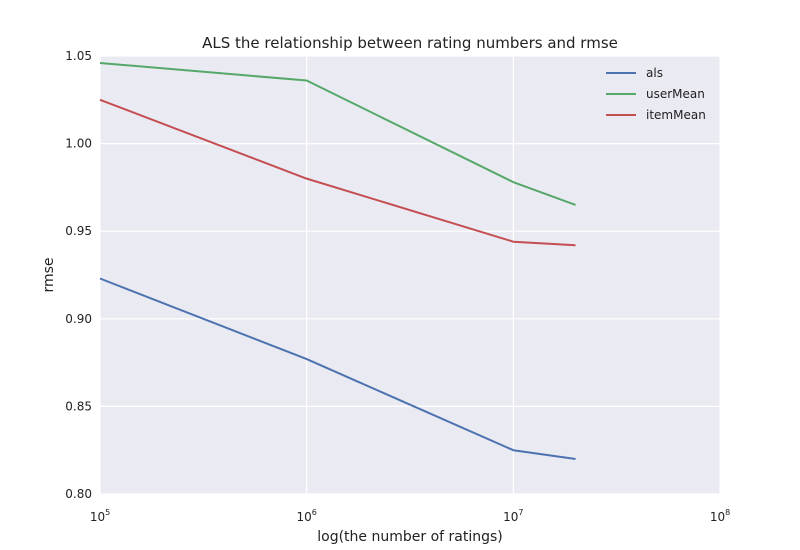  Describe the element at coordinates (720, 516) in the screenshot. I see `x-tick-label: 10⁸` at that location.